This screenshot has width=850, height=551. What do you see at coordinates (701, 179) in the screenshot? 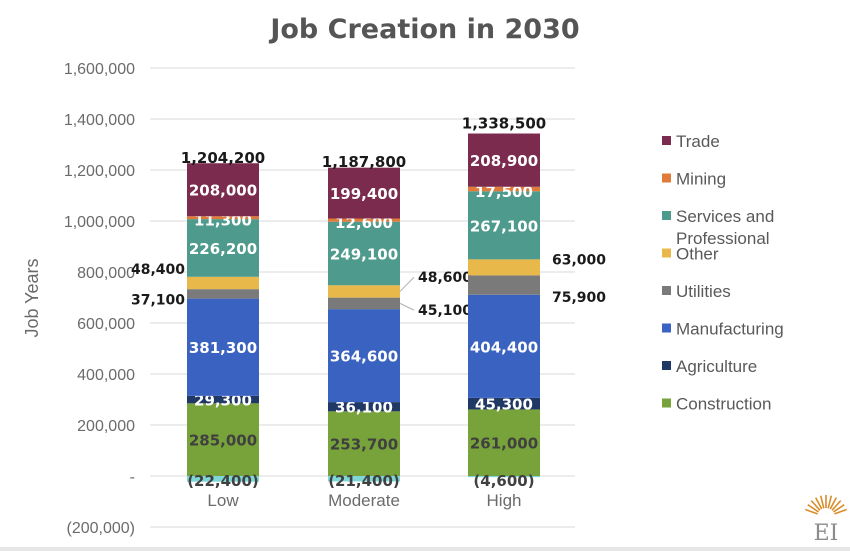
I see `legend-label: Mining` at bounding box center [701, 179].